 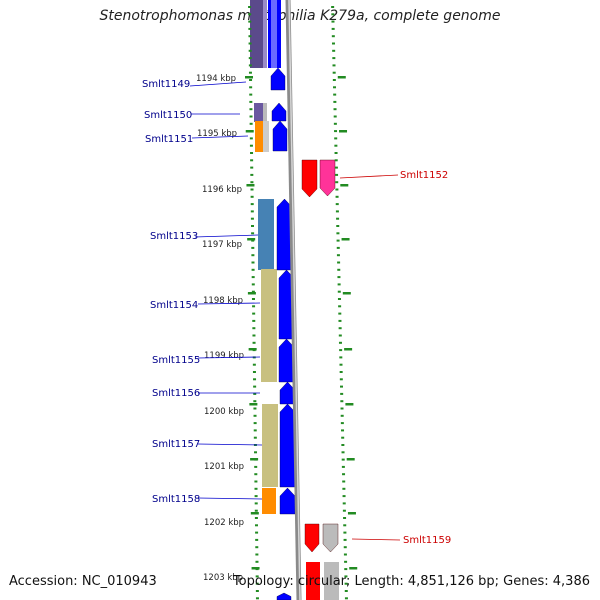 I want to click on gene-label-right: Smlt1159, so click(x=427, y=540).